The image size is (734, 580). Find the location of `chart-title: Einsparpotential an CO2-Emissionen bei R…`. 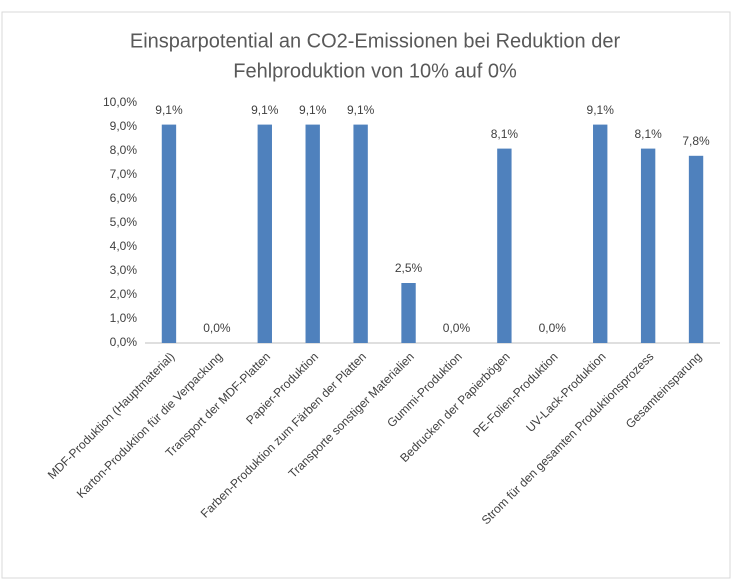

chart-title: Einsparpotential an CO2-Emissionen bei R… is located at coordinates (375, 41).